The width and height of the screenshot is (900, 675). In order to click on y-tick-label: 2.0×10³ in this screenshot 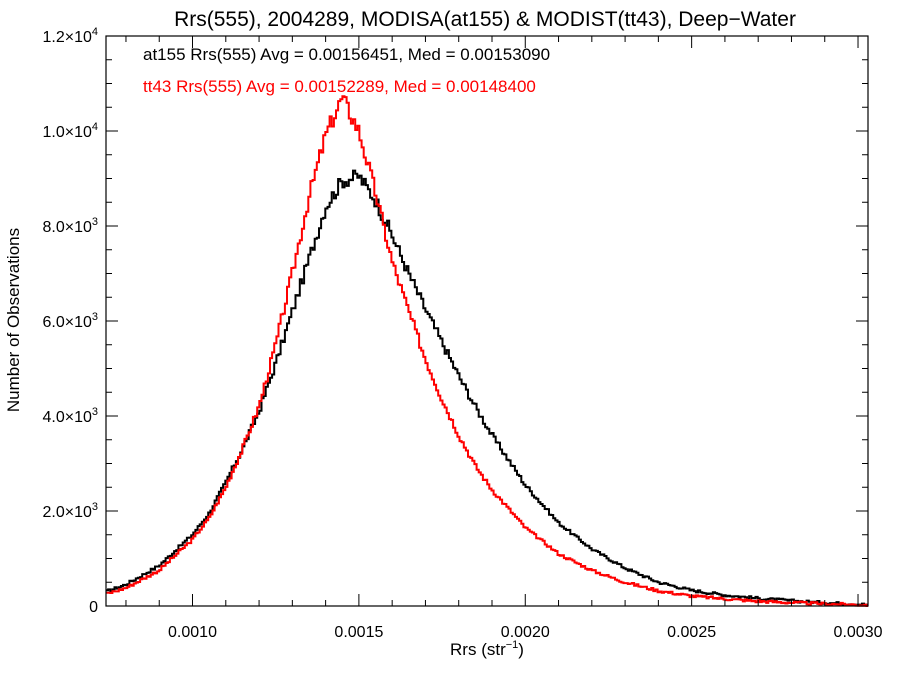, I will do `click(70, 511)`.